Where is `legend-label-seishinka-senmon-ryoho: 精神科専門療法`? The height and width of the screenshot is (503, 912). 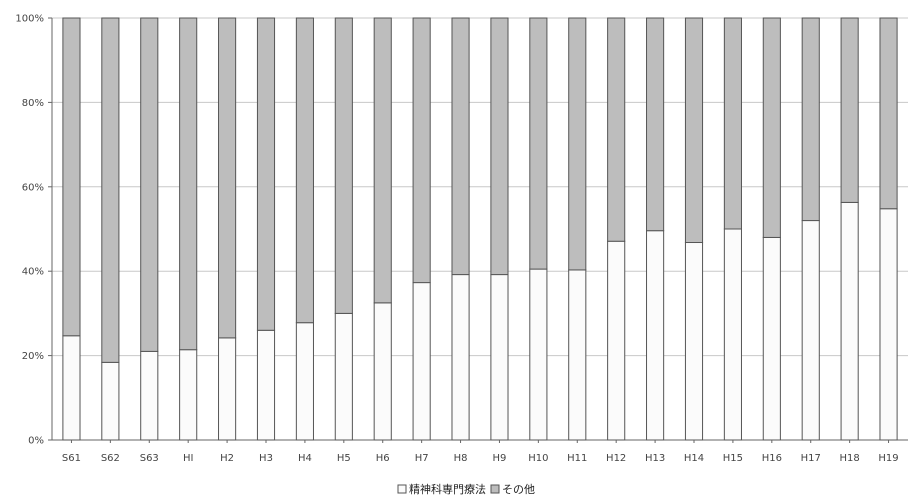
legend-label-seishinka-senmon-ryoho: 精神科専門療法 is located at coordinates (447, 489).